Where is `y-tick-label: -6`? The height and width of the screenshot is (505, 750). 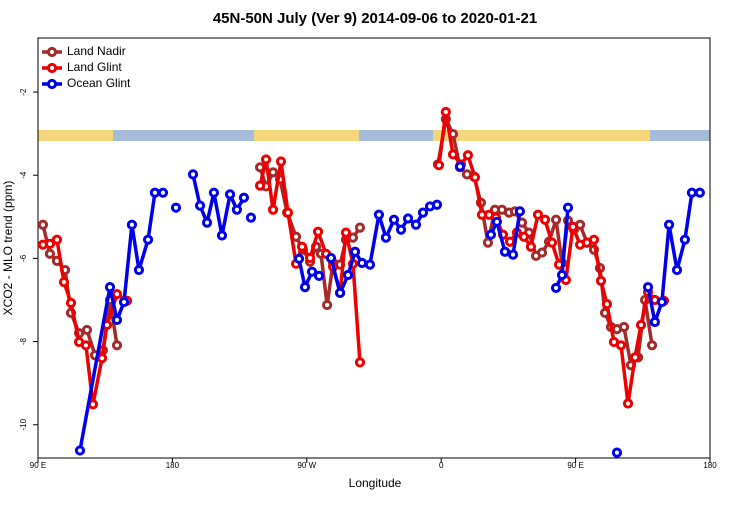
y-tick-label: -6 is located at coordinates (23, 258).